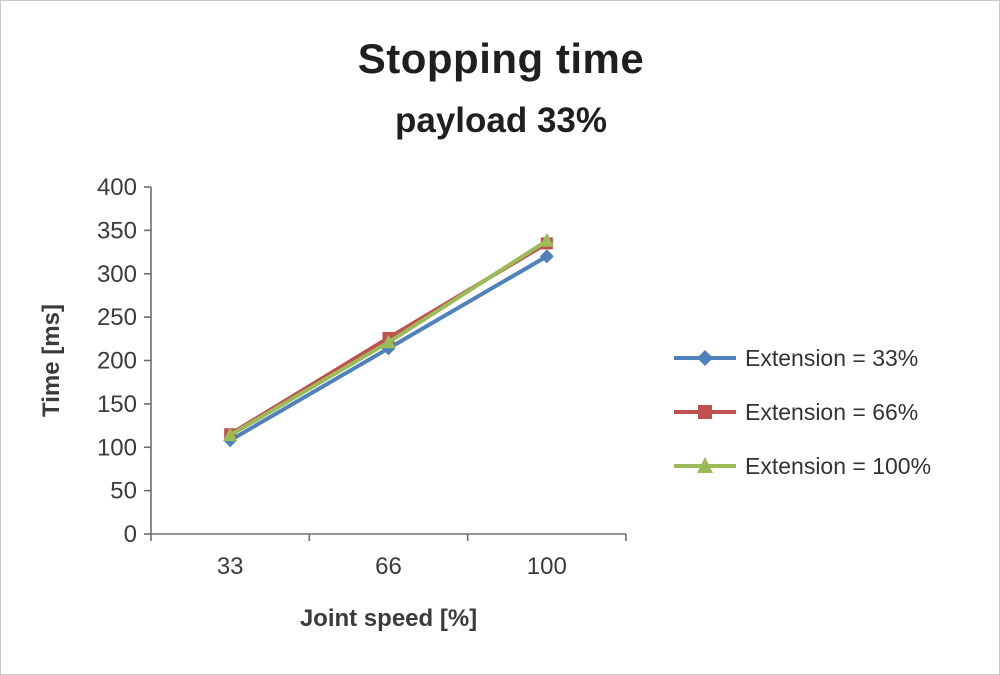  I want to click on svg-text: 66, so click(388, 566).